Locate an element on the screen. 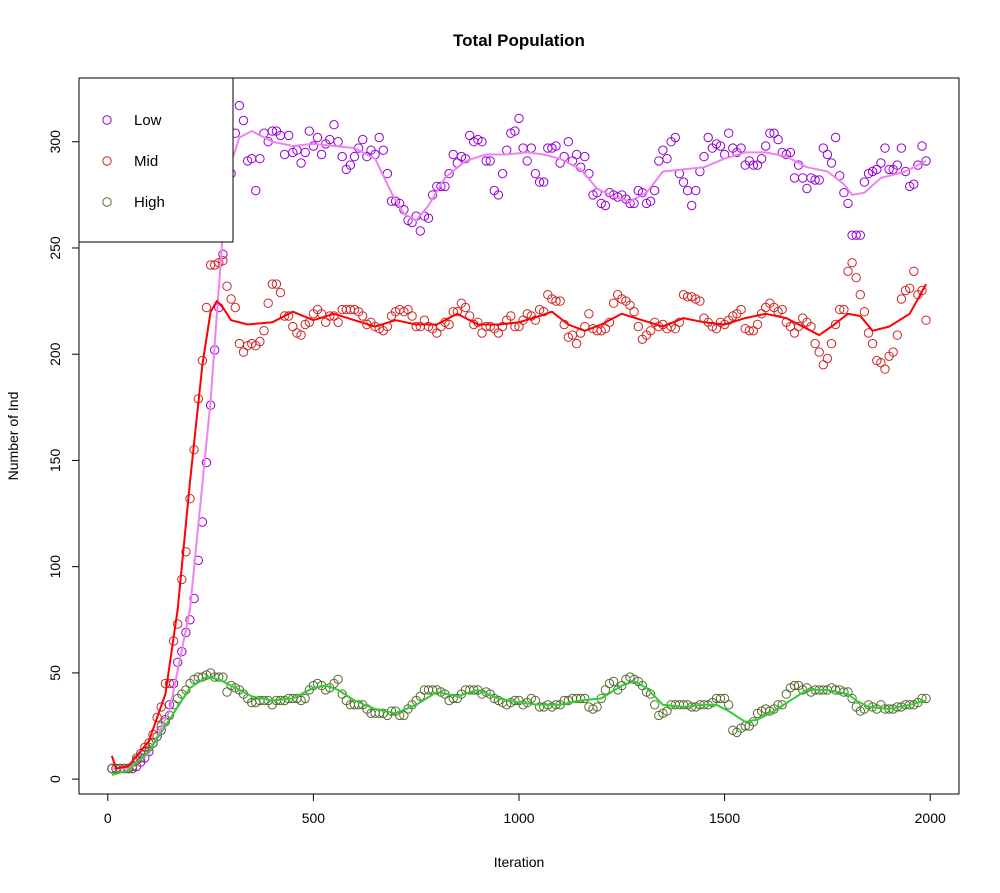 The image size is (1000, 893). y-axis: 0 50 100 150 200 250 300 is located at coordinates (63, 456).